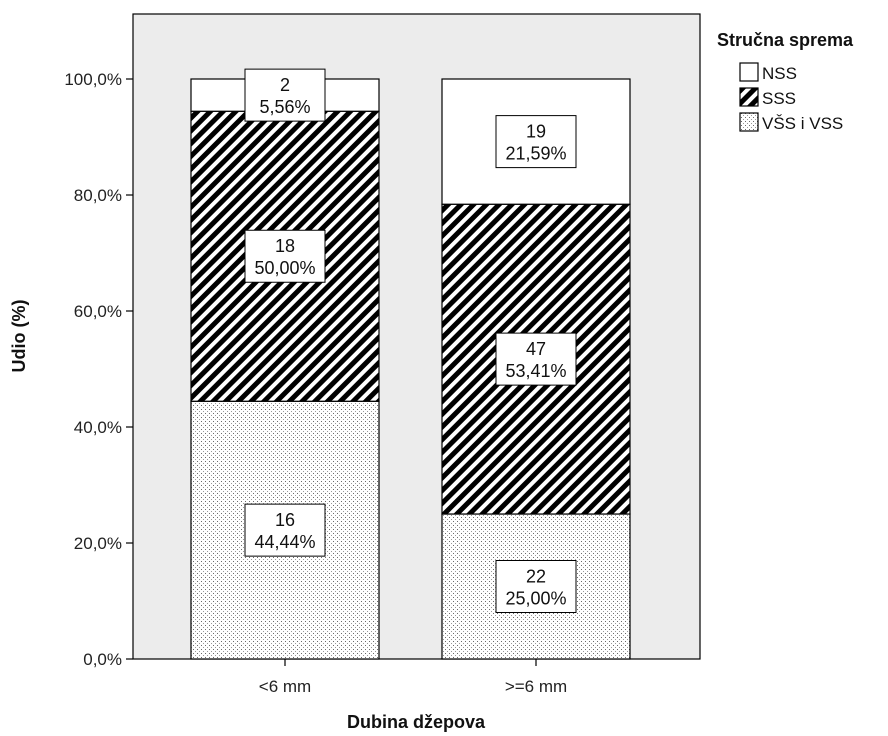 Image resolution: width=888 pixels, height=736 pixels. Describe the element at coordinates (284, 268) in the screenshot. I see `segment-percent-label: 50,00%` at that location.